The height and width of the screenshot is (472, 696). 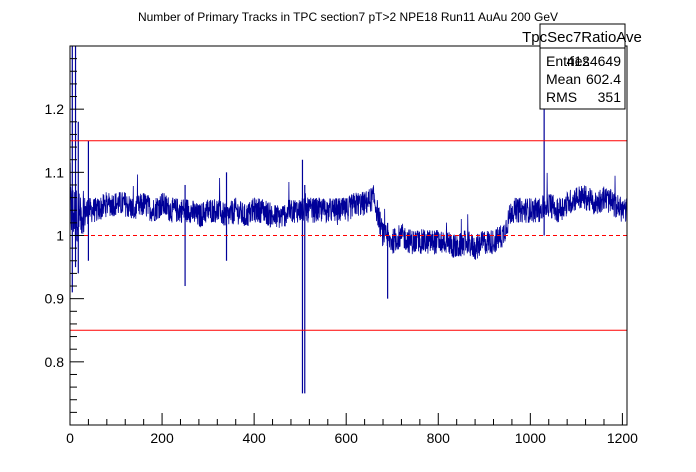 What do you see at coordinates (162, 438) in the screenshot?
I see `x-tick-label: 200` at bounding box center [162, 438].